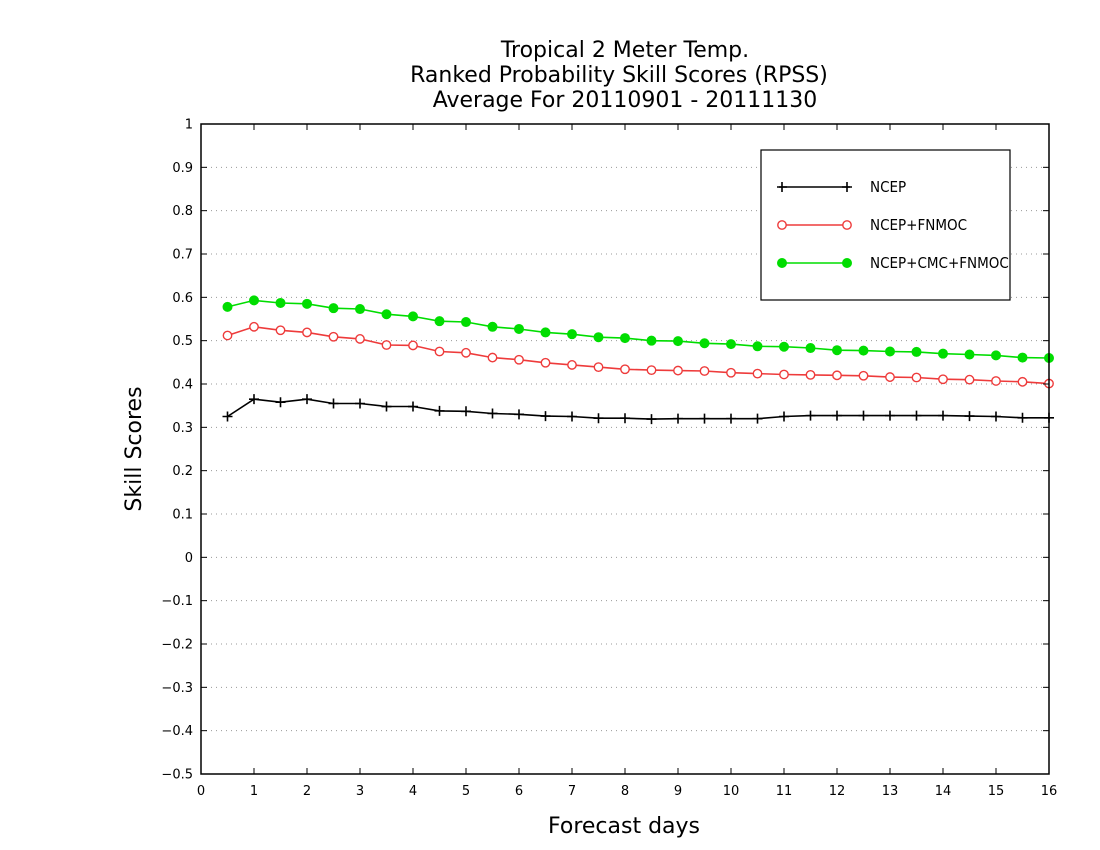 This screenshot has height=850, width=1100. I want to click on legend-label-ncep: NCEP, so click(888, 187).